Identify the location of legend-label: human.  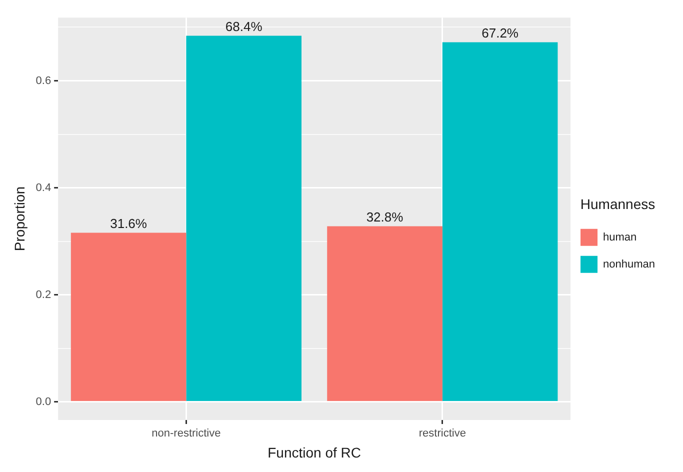
(620, 237).